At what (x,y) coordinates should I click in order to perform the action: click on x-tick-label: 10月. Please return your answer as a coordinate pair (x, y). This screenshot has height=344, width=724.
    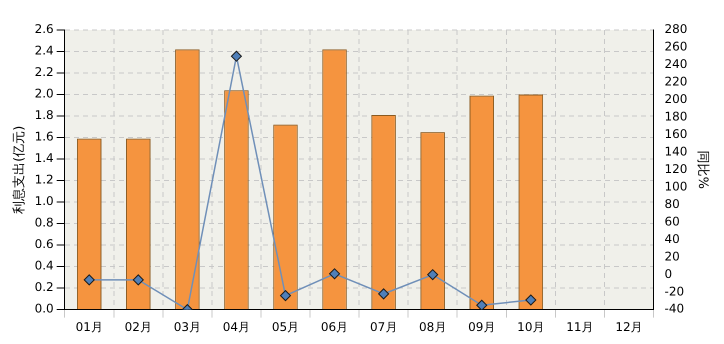
    Looking at the image, I should click on (530, 327).